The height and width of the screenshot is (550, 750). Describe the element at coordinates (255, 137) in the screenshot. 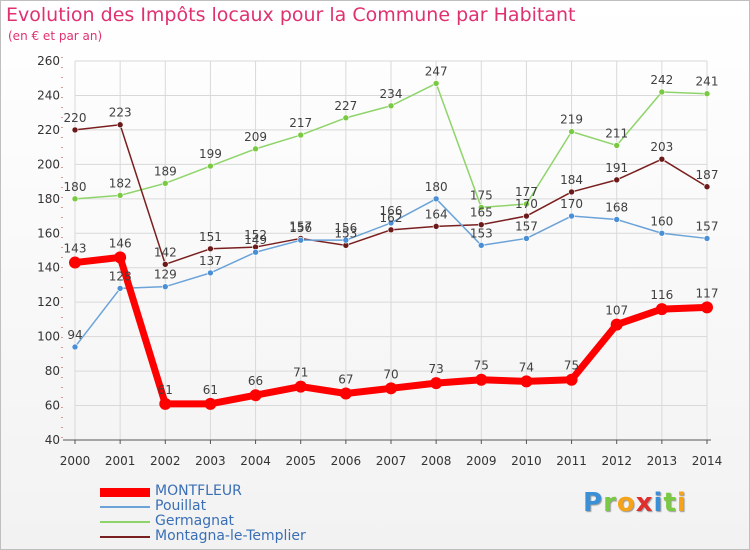

I see `data-label: 209` at that location.